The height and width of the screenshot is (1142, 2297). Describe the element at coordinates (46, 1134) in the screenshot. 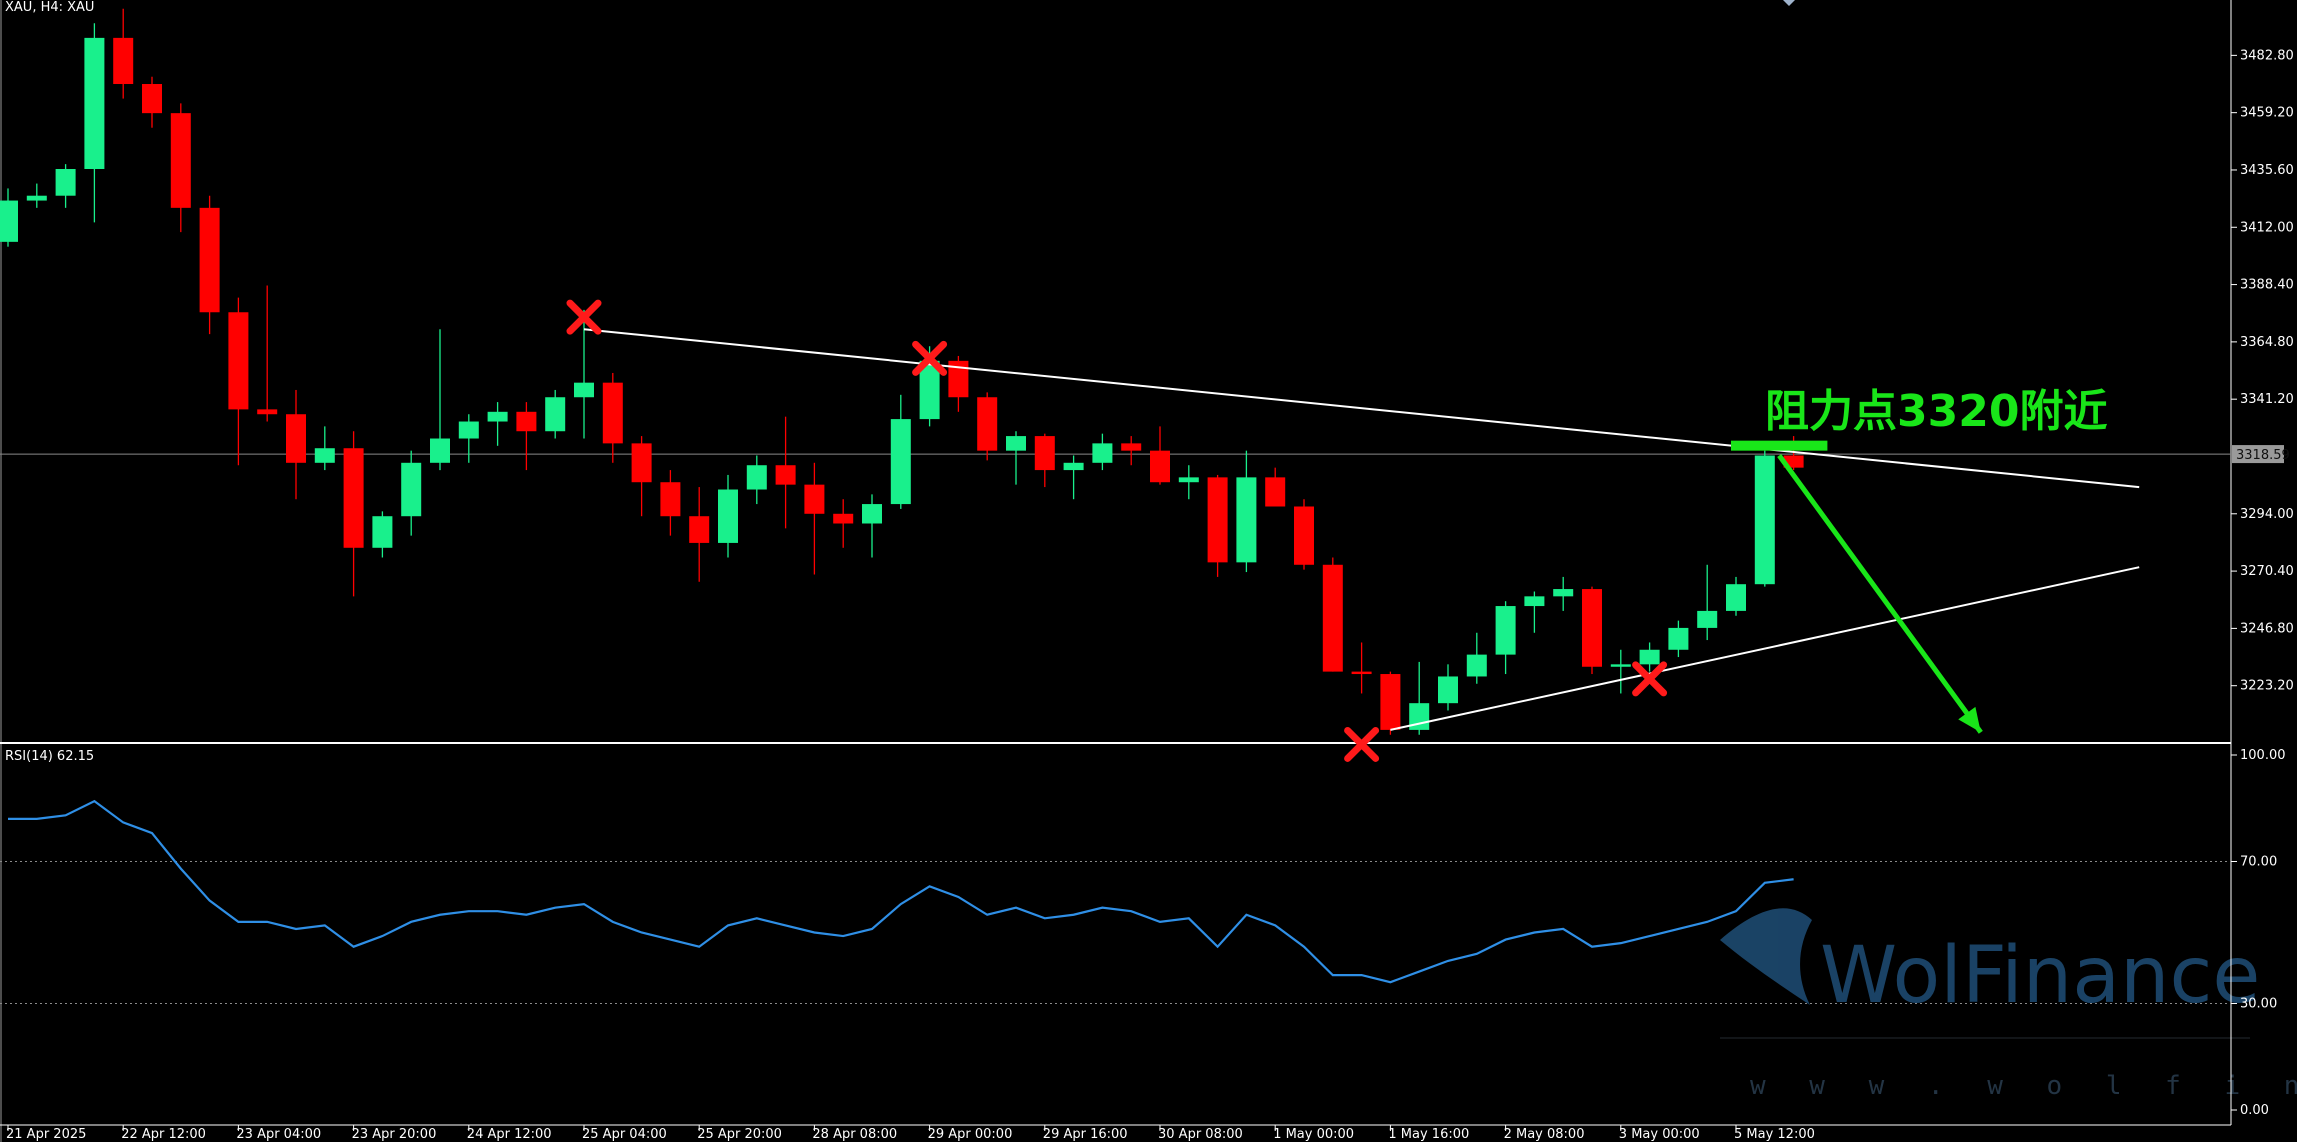

I see `time-tick-label: 21 Apr 2025` at that location.